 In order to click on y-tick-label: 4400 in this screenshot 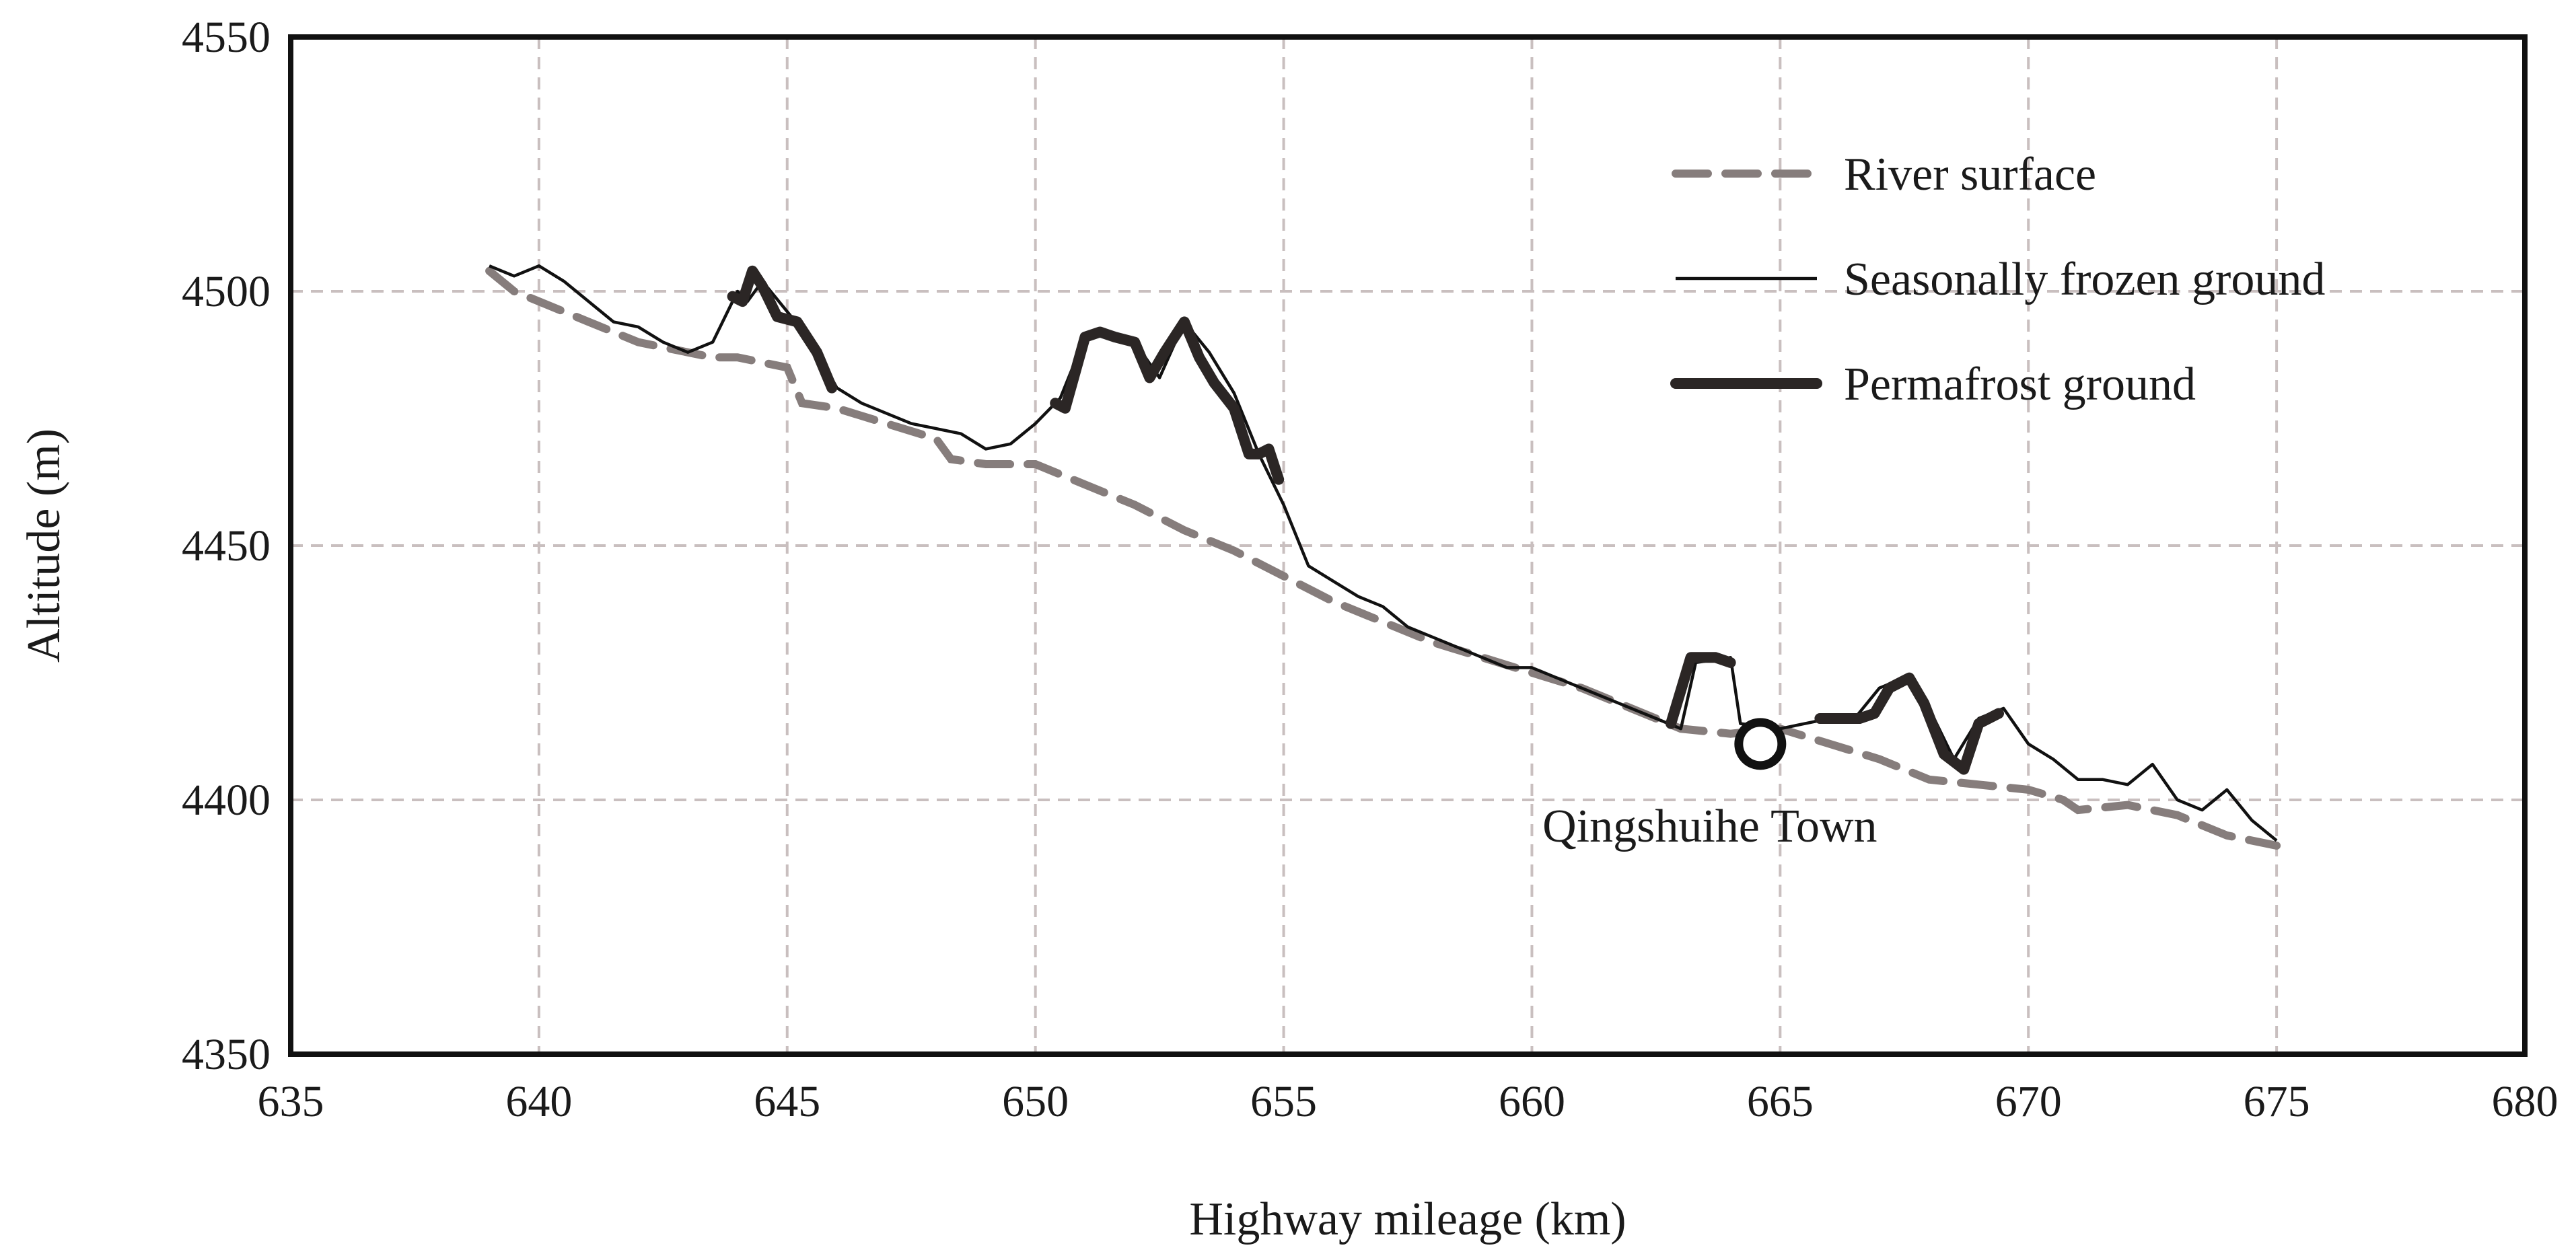, I will do `click(226, 800)`.